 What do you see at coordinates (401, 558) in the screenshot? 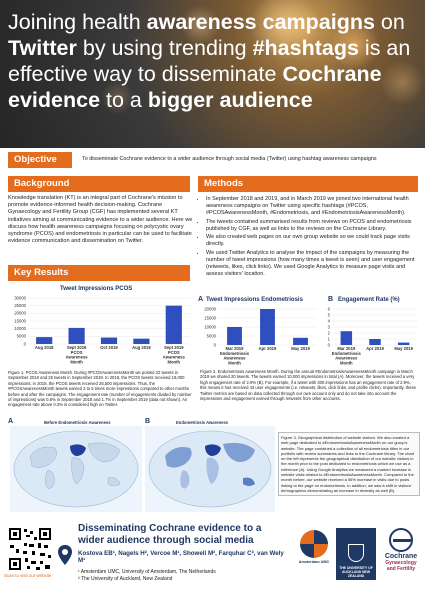
I see `cochrane-logo: Cochrane Gynaecology and Fertility` at bounding box center [401, 558].